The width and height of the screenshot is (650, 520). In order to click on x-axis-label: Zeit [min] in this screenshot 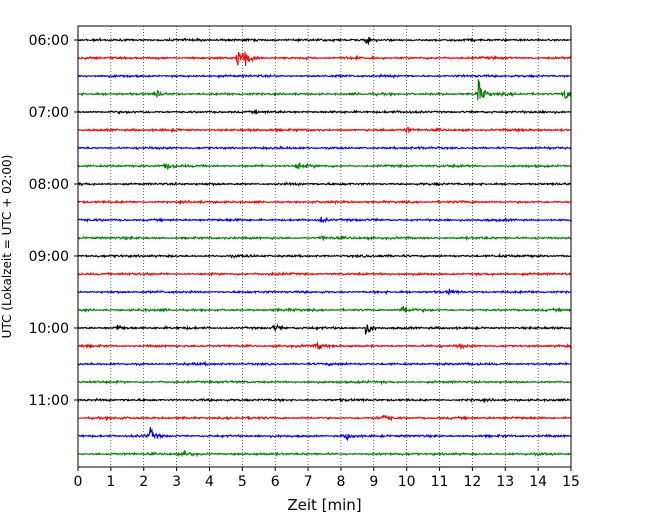, I will do `click(324, 505)`.